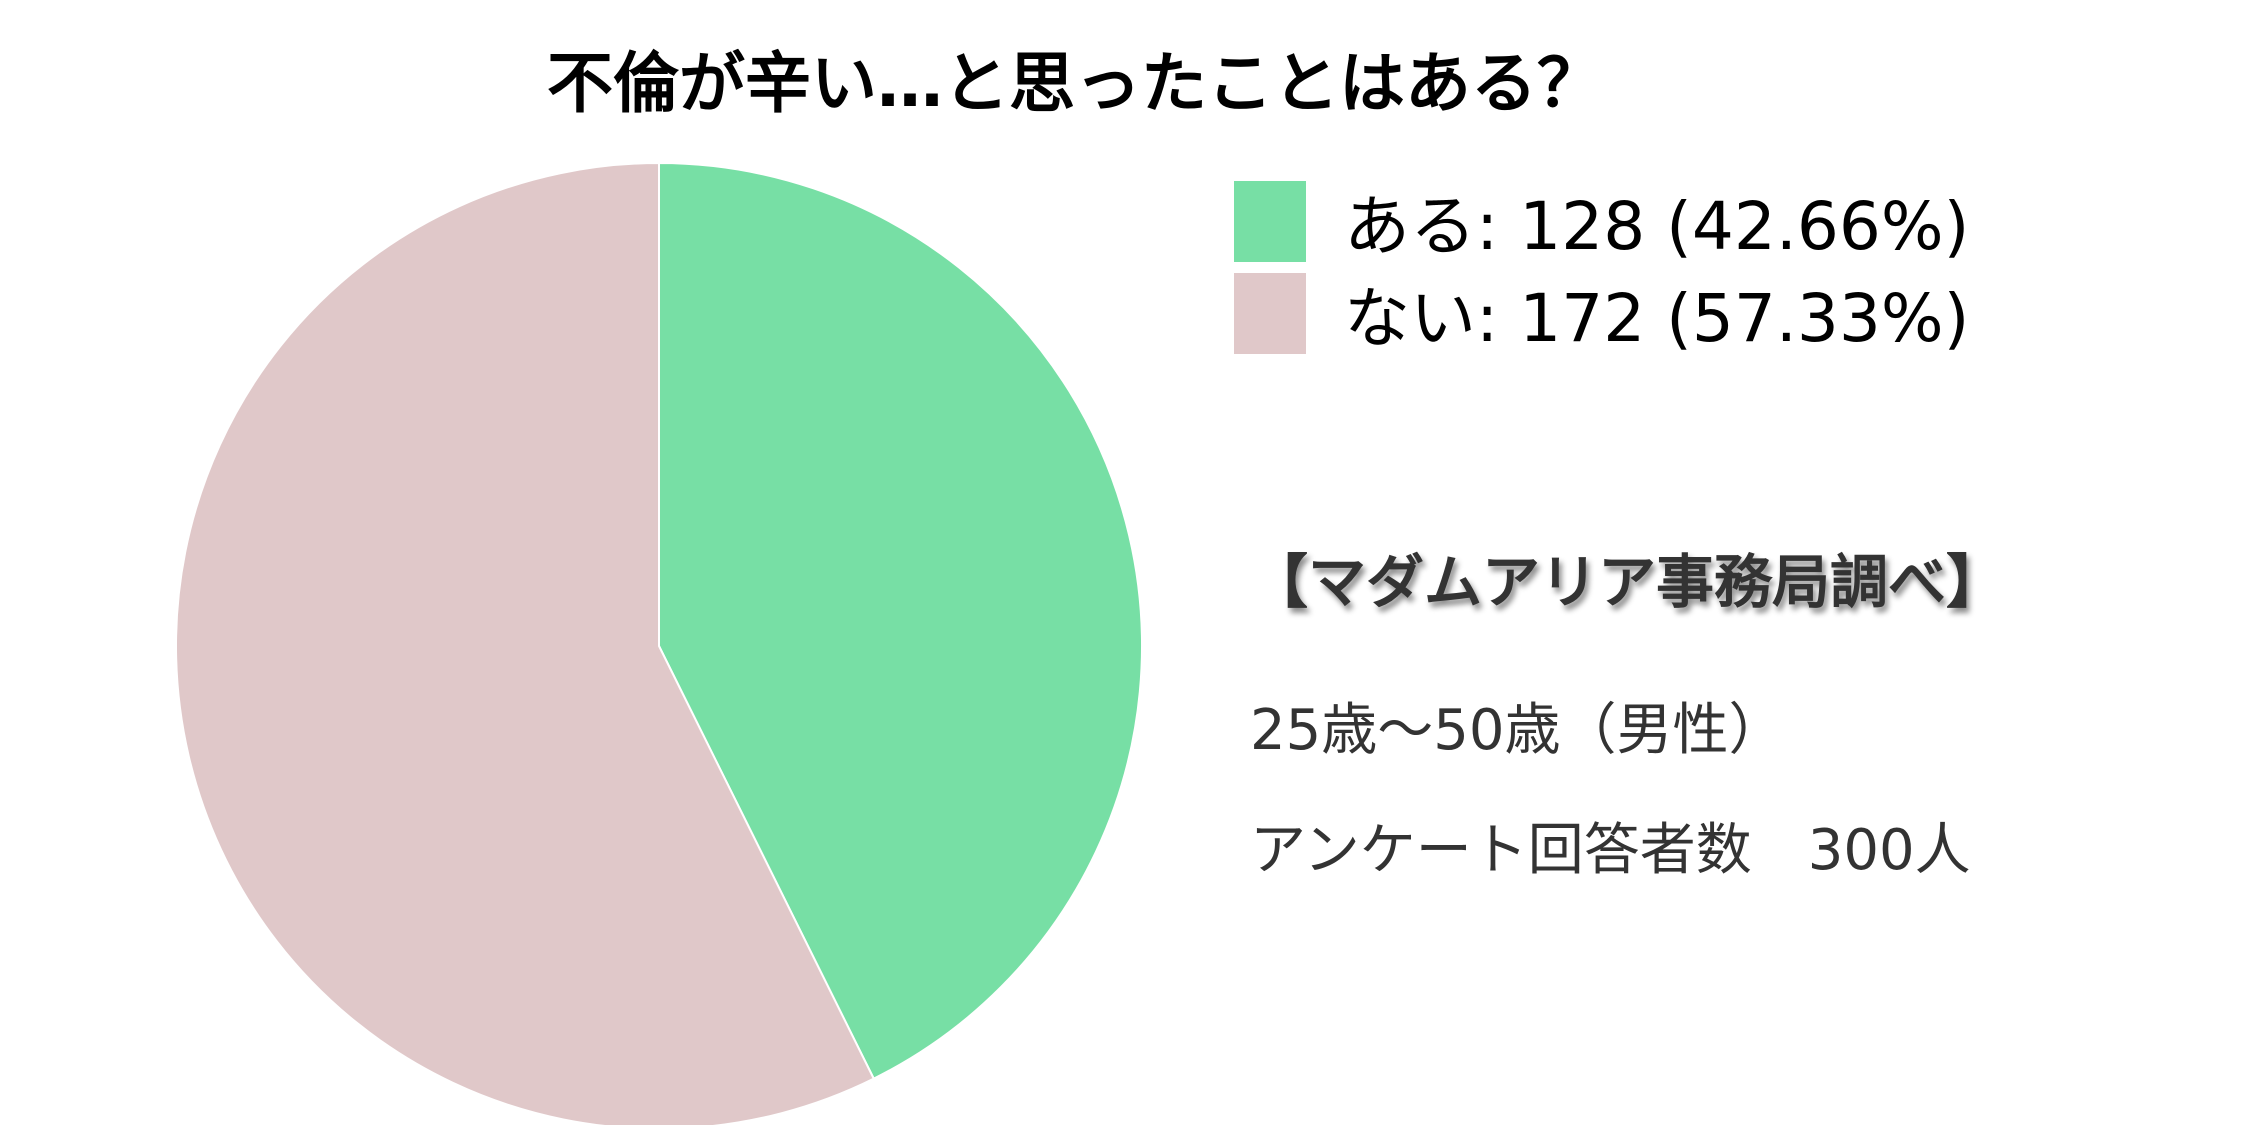  What do you see at coordinates (1075, 83) in the screenshot?
I see `chart-title: 不倫が辛い…と思ったことはある？` at bounding box center [1075, 83].